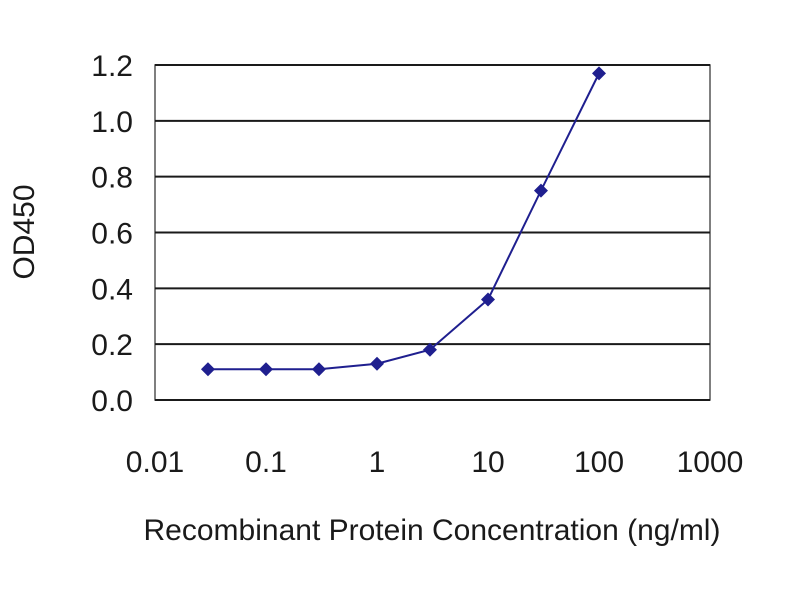 The image size is (800, 600). I want to click on y-tick-label: 0.2, so click(112, 345).